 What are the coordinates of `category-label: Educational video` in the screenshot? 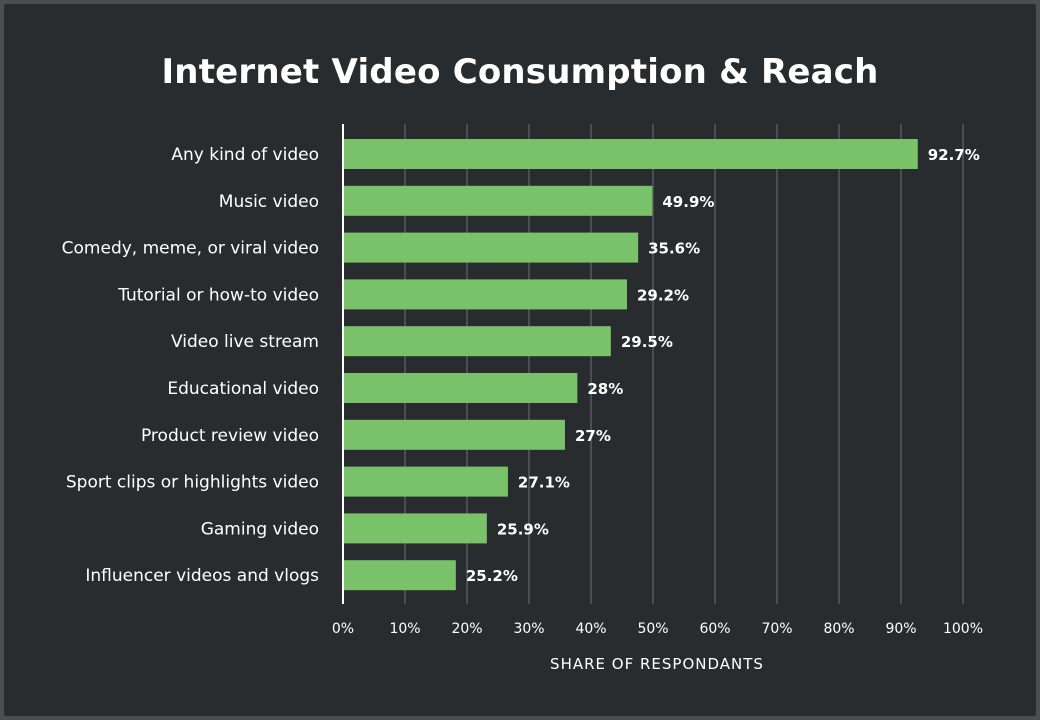 It's located at (243, 389).